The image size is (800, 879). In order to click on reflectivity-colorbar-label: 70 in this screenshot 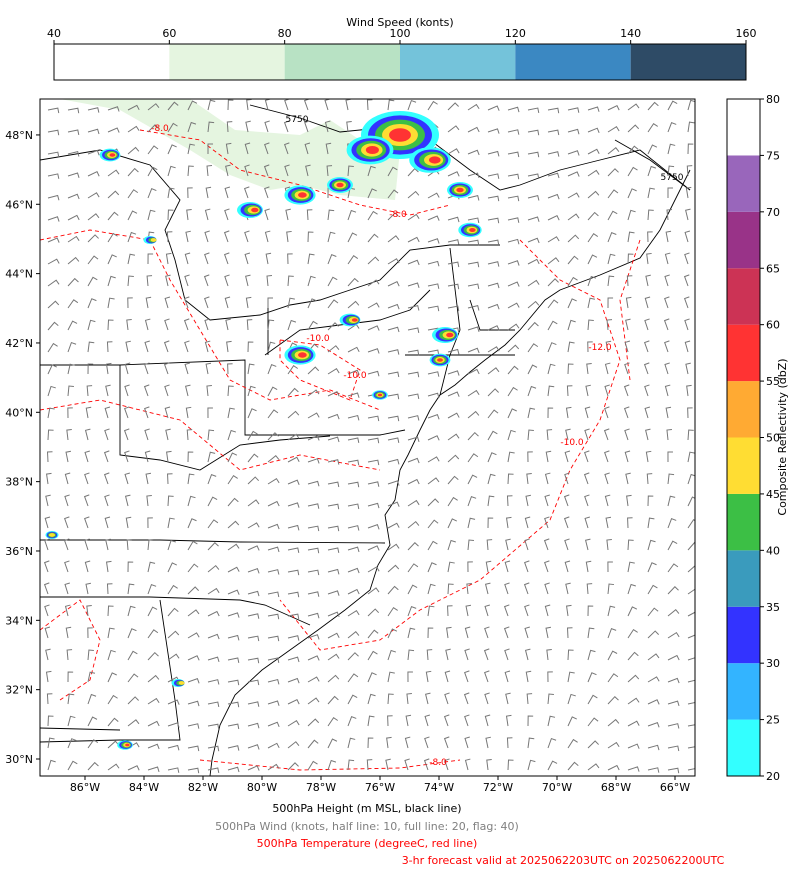, I will do `click(773, 212)`.